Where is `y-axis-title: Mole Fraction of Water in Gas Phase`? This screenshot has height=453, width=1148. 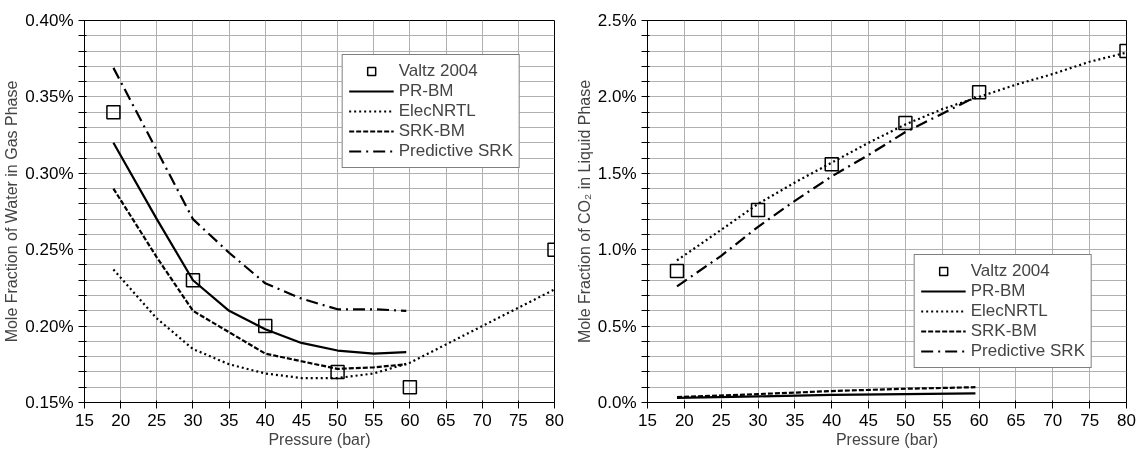 y-axis-title: Mole Fraction of Water in Gas Phase is located at coordinates (12, 211).